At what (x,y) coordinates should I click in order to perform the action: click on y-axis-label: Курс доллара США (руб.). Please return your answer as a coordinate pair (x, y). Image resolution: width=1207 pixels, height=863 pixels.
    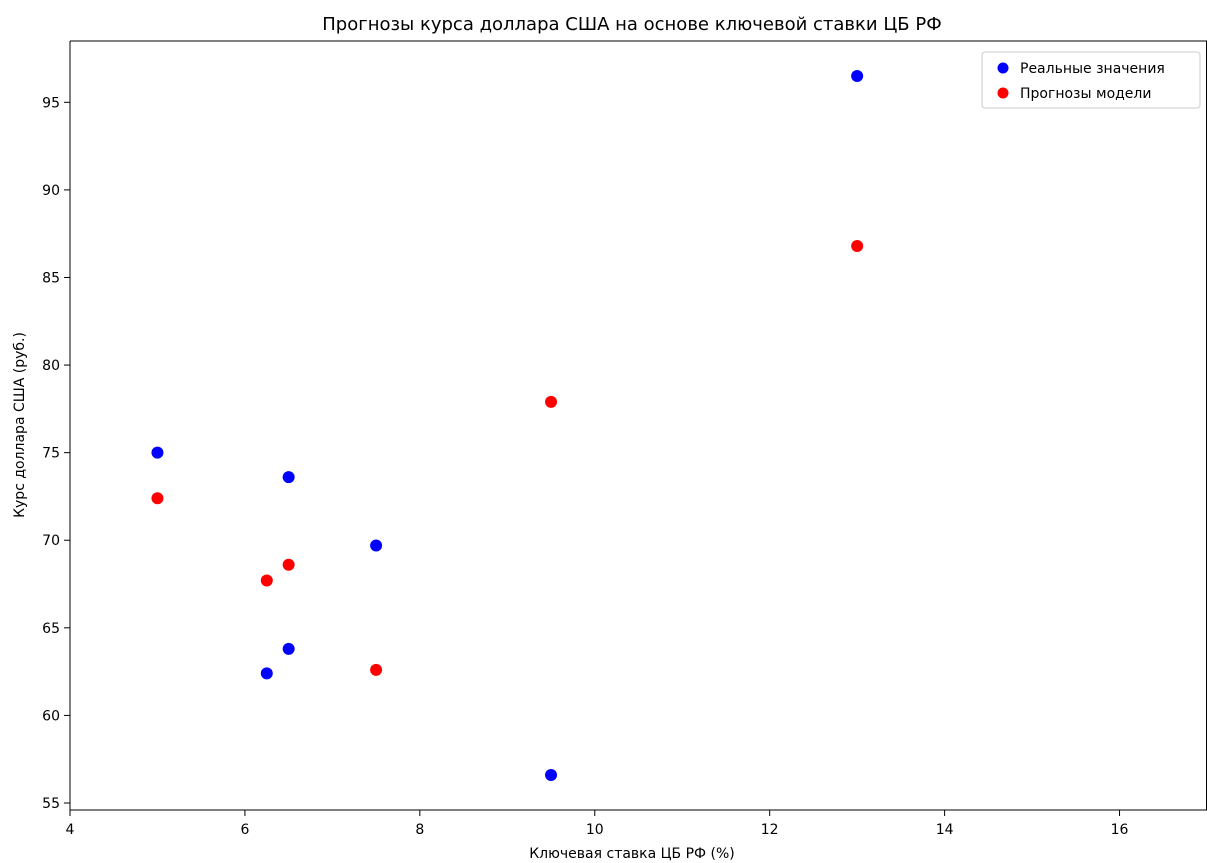
    Looking at the image, I should click on (20, 425).